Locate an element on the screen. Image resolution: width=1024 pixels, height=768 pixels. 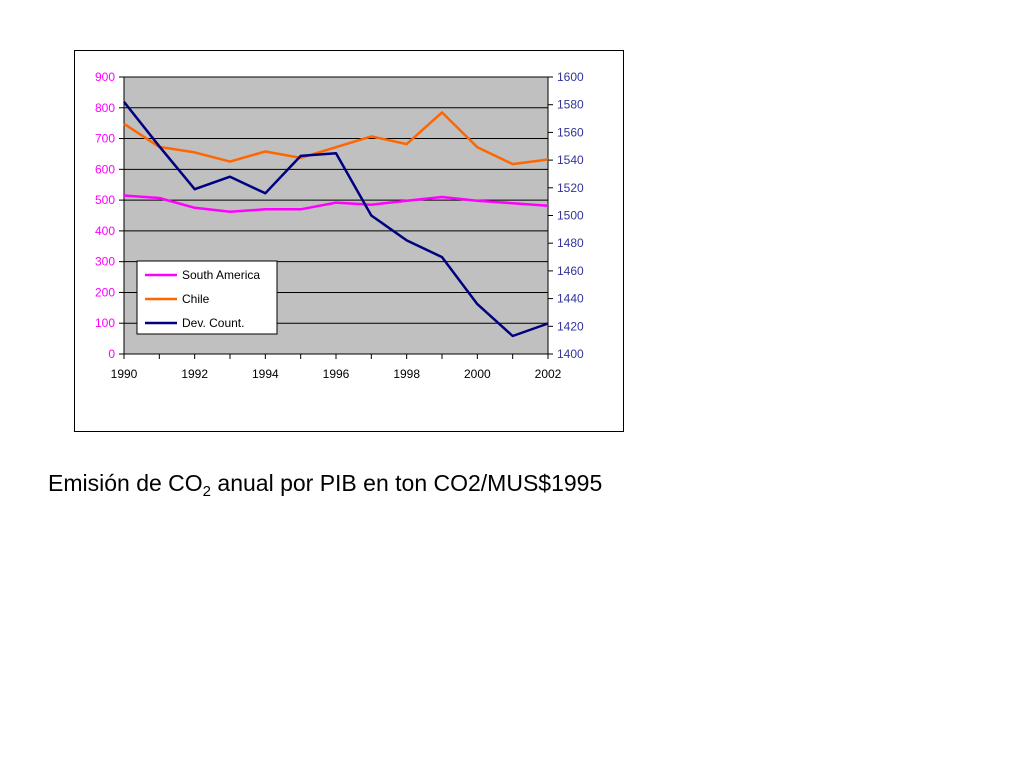
y-right-tick-label: 1520 is located at coordinates (570, 188).